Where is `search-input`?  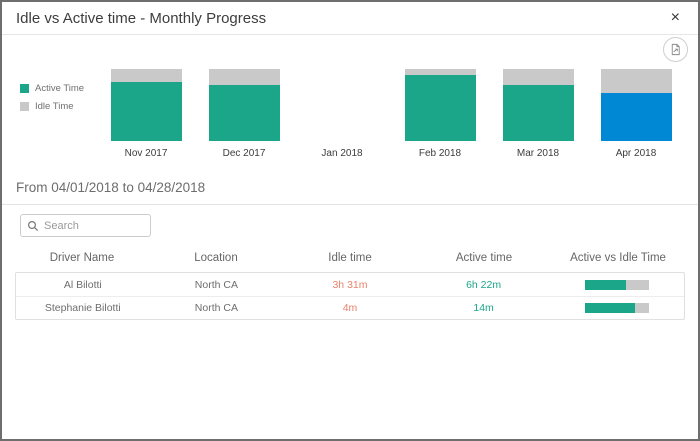
search-input is located at coordinates (94, 225).